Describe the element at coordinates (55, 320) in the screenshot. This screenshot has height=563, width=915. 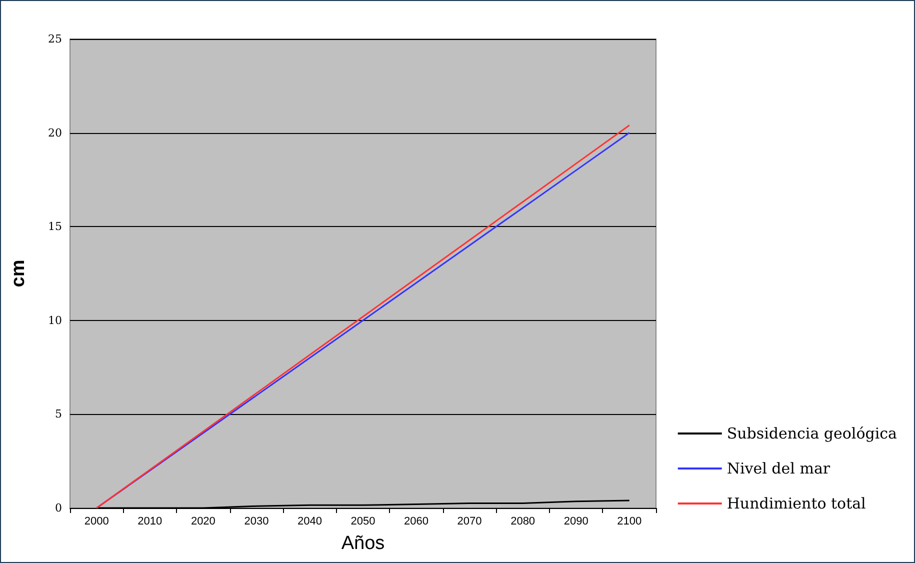
I see `y-tick-label: 10` at that location.